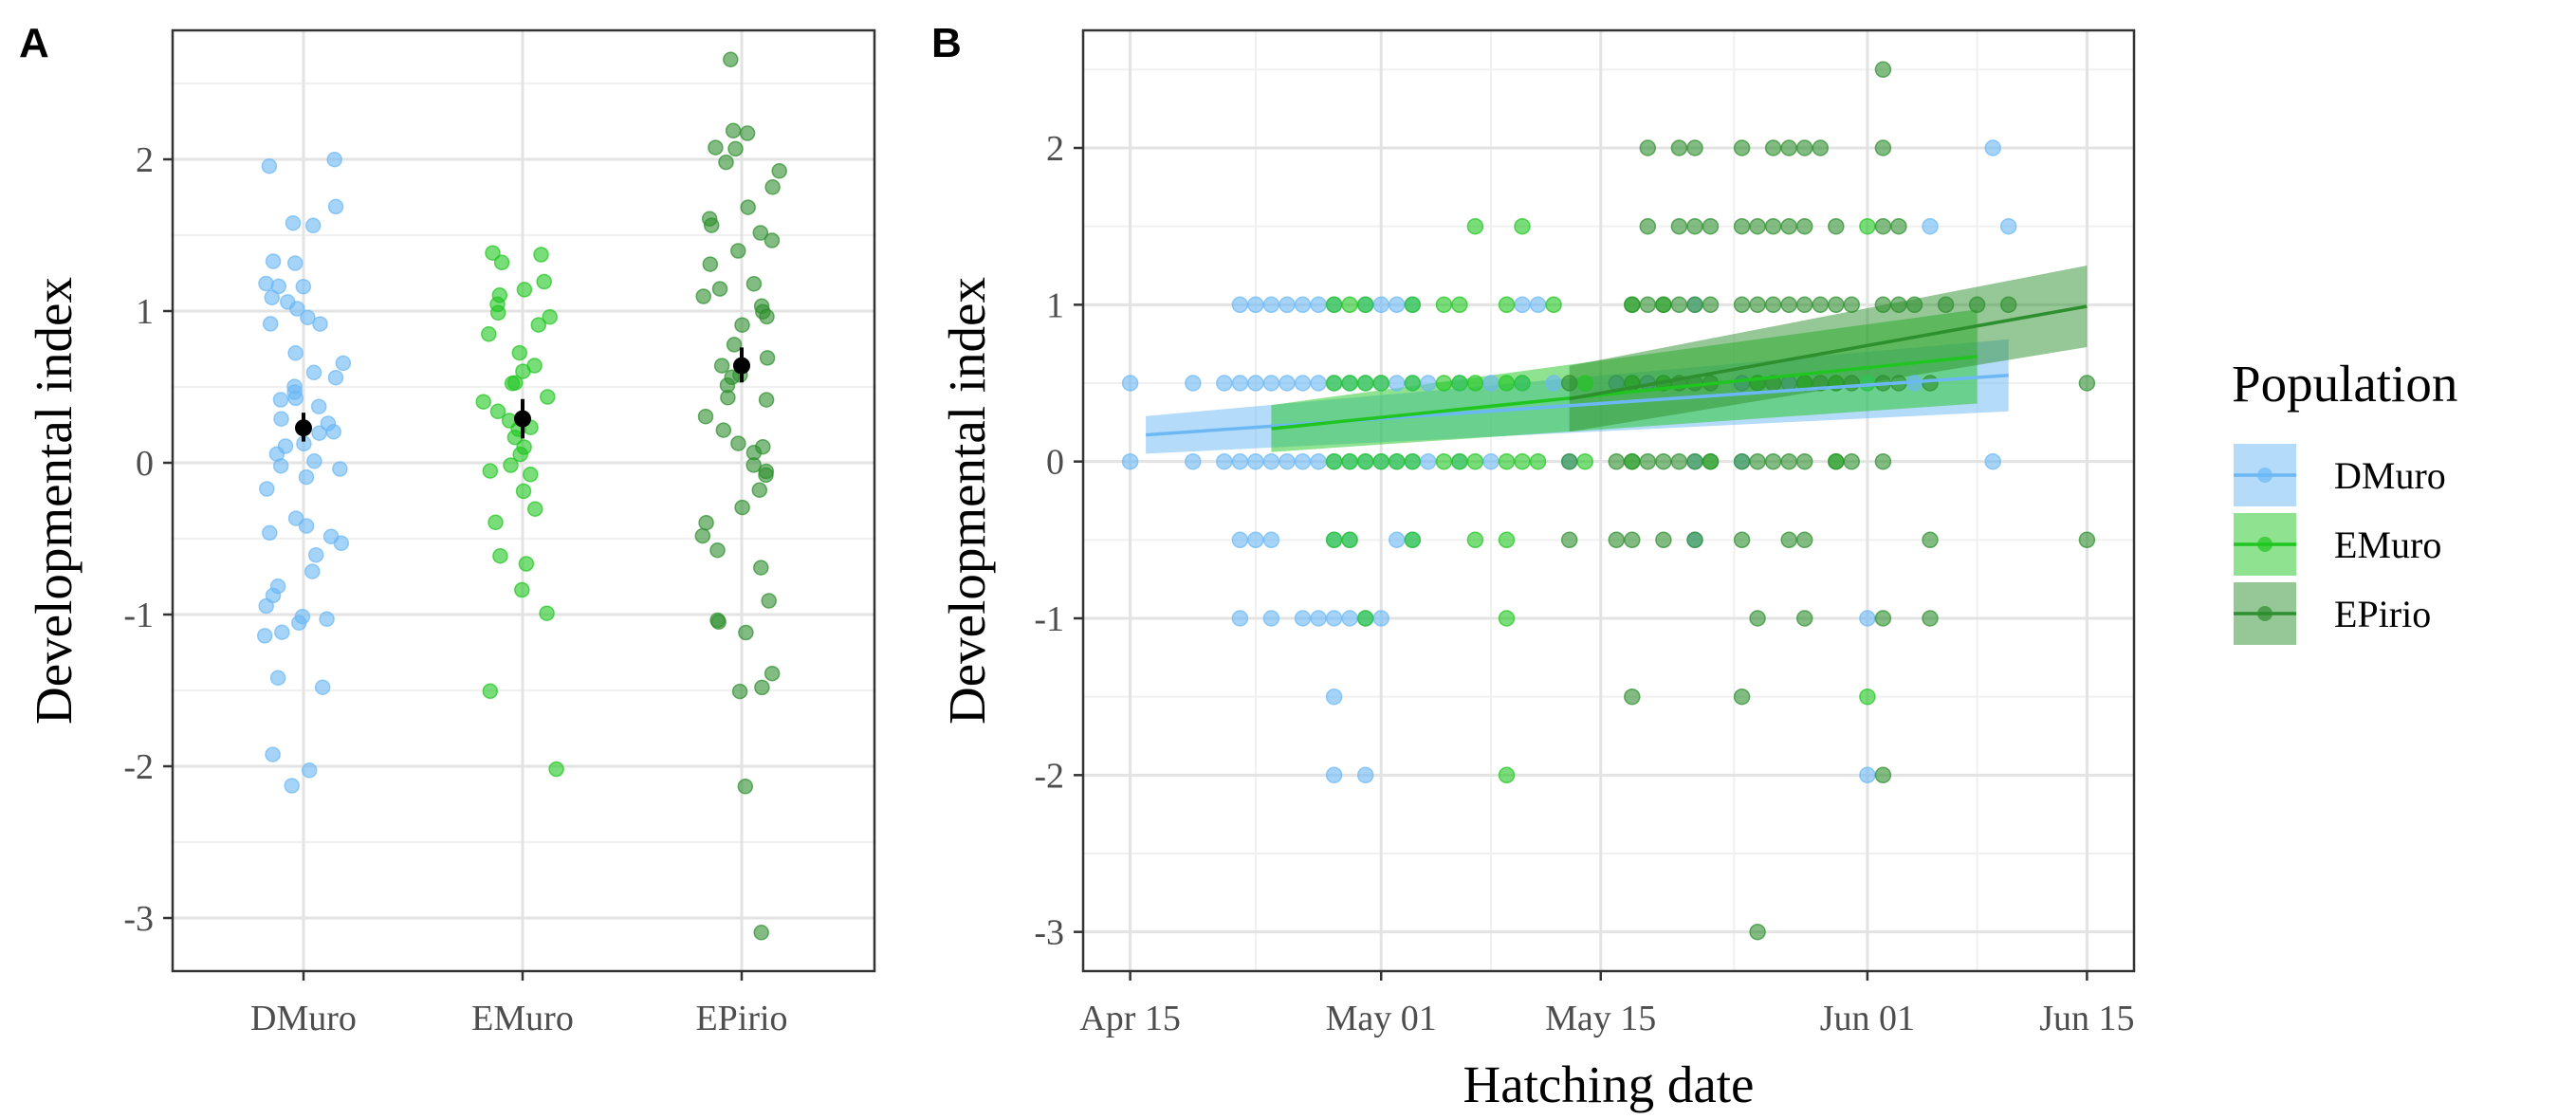 The height and width of the screenshot is (1120, 2576). What do you see at coordinates (1049, 933) in the screenshot?
I see `y-tick-label: -3` at bounding box center [1049, 933].